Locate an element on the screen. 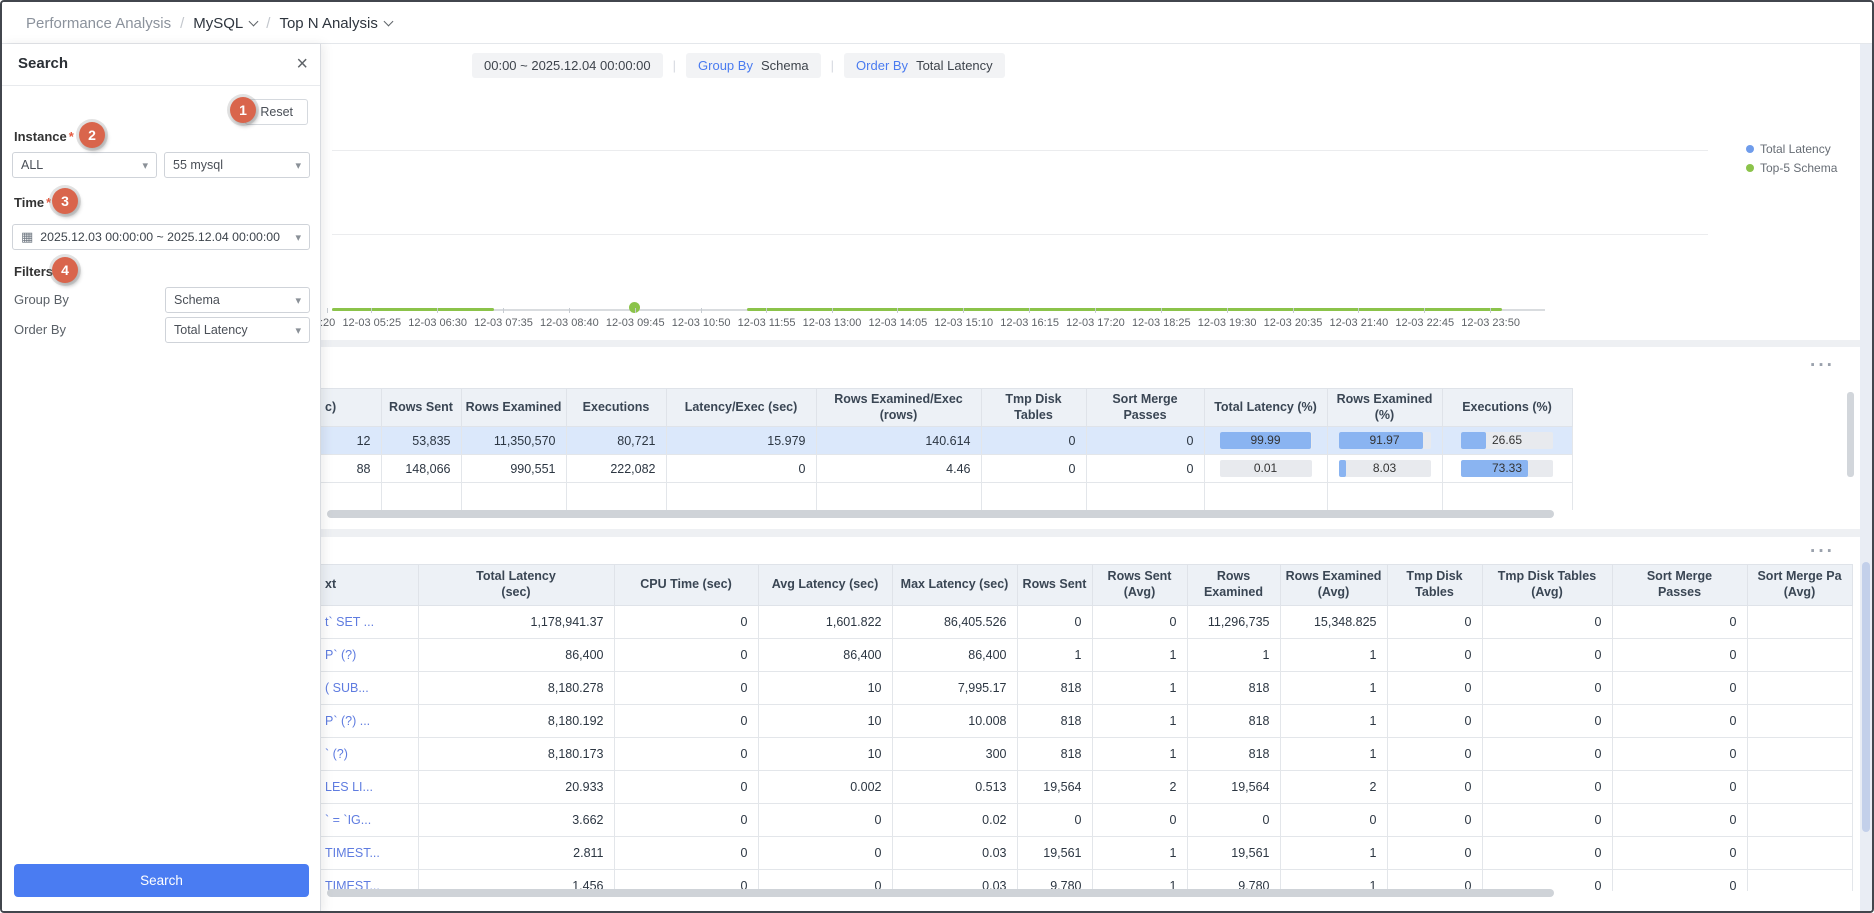 The image size is (1874, 913). column-header: Avg Latency (sec) is located at coordinates (825, 585).